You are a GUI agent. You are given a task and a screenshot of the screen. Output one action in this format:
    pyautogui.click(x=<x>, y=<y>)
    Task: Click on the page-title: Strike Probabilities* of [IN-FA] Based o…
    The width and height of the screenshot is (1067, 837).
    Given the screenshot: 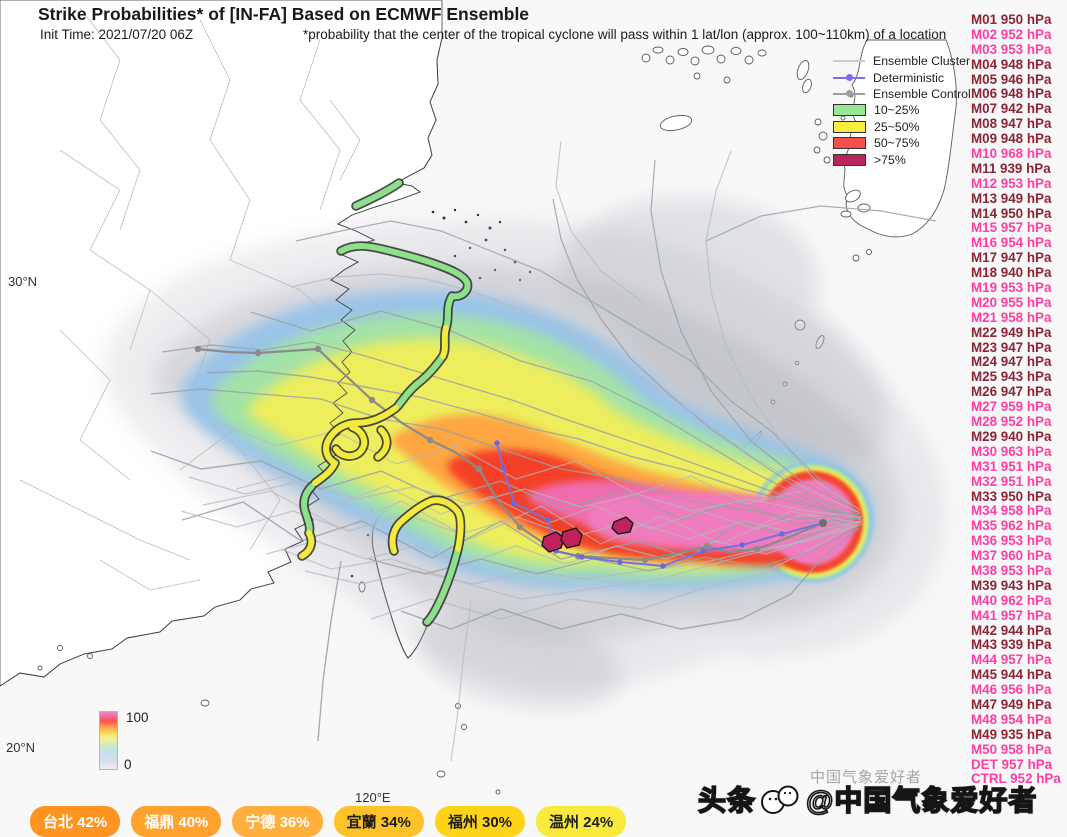 What is the action you would take?
    pyautogui.click(x=284, y=14)
    